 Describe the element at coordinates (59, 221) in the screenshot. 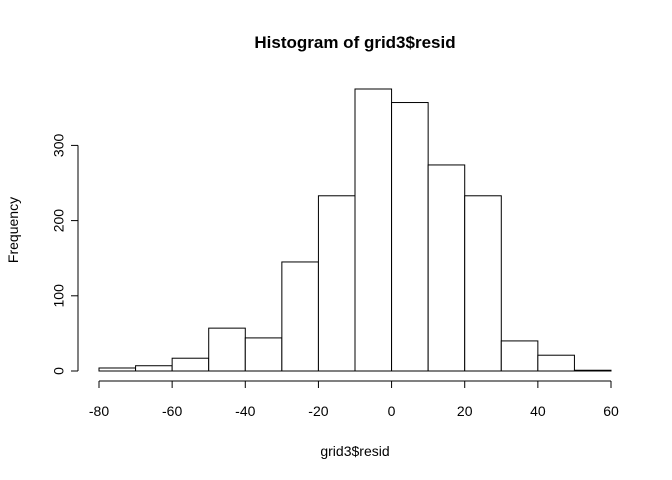

I see `y-tick-label-2: 200` at that location.